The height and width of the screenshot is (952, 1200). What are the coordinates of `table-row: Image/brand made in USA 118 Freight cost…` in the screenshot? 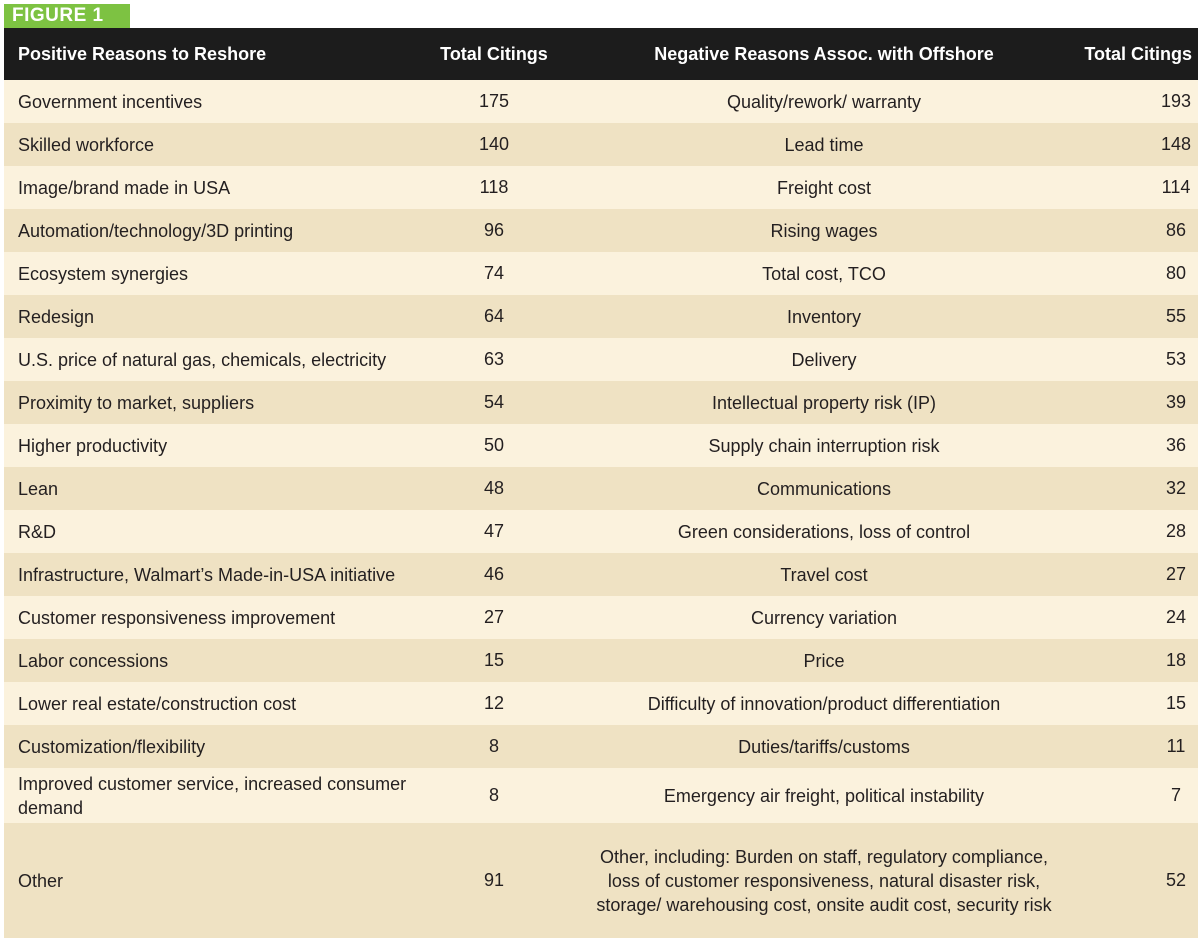 It's located at (601, 187).